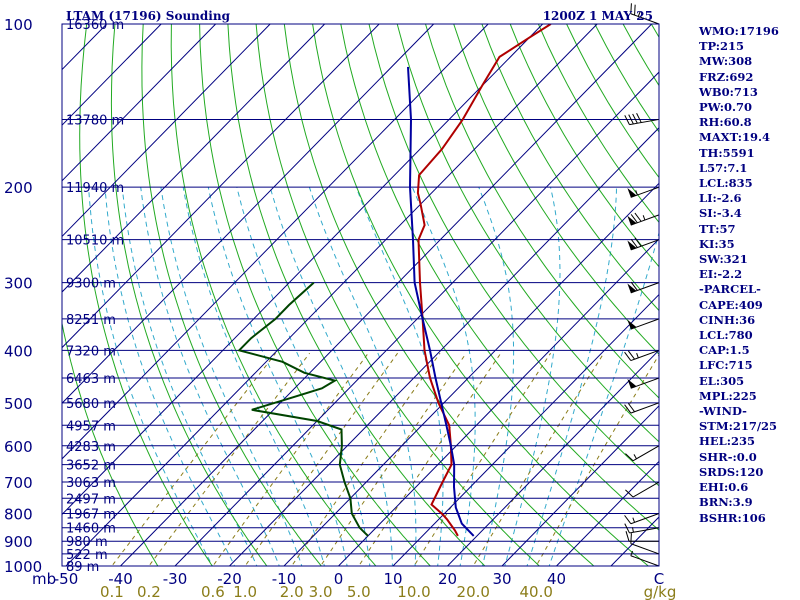 The width and height of the screenshot is (800, 600). Describe the element at coordinates (726, 502) in the screenshot. I see `parameter-line: BRN:3.9` at that location.